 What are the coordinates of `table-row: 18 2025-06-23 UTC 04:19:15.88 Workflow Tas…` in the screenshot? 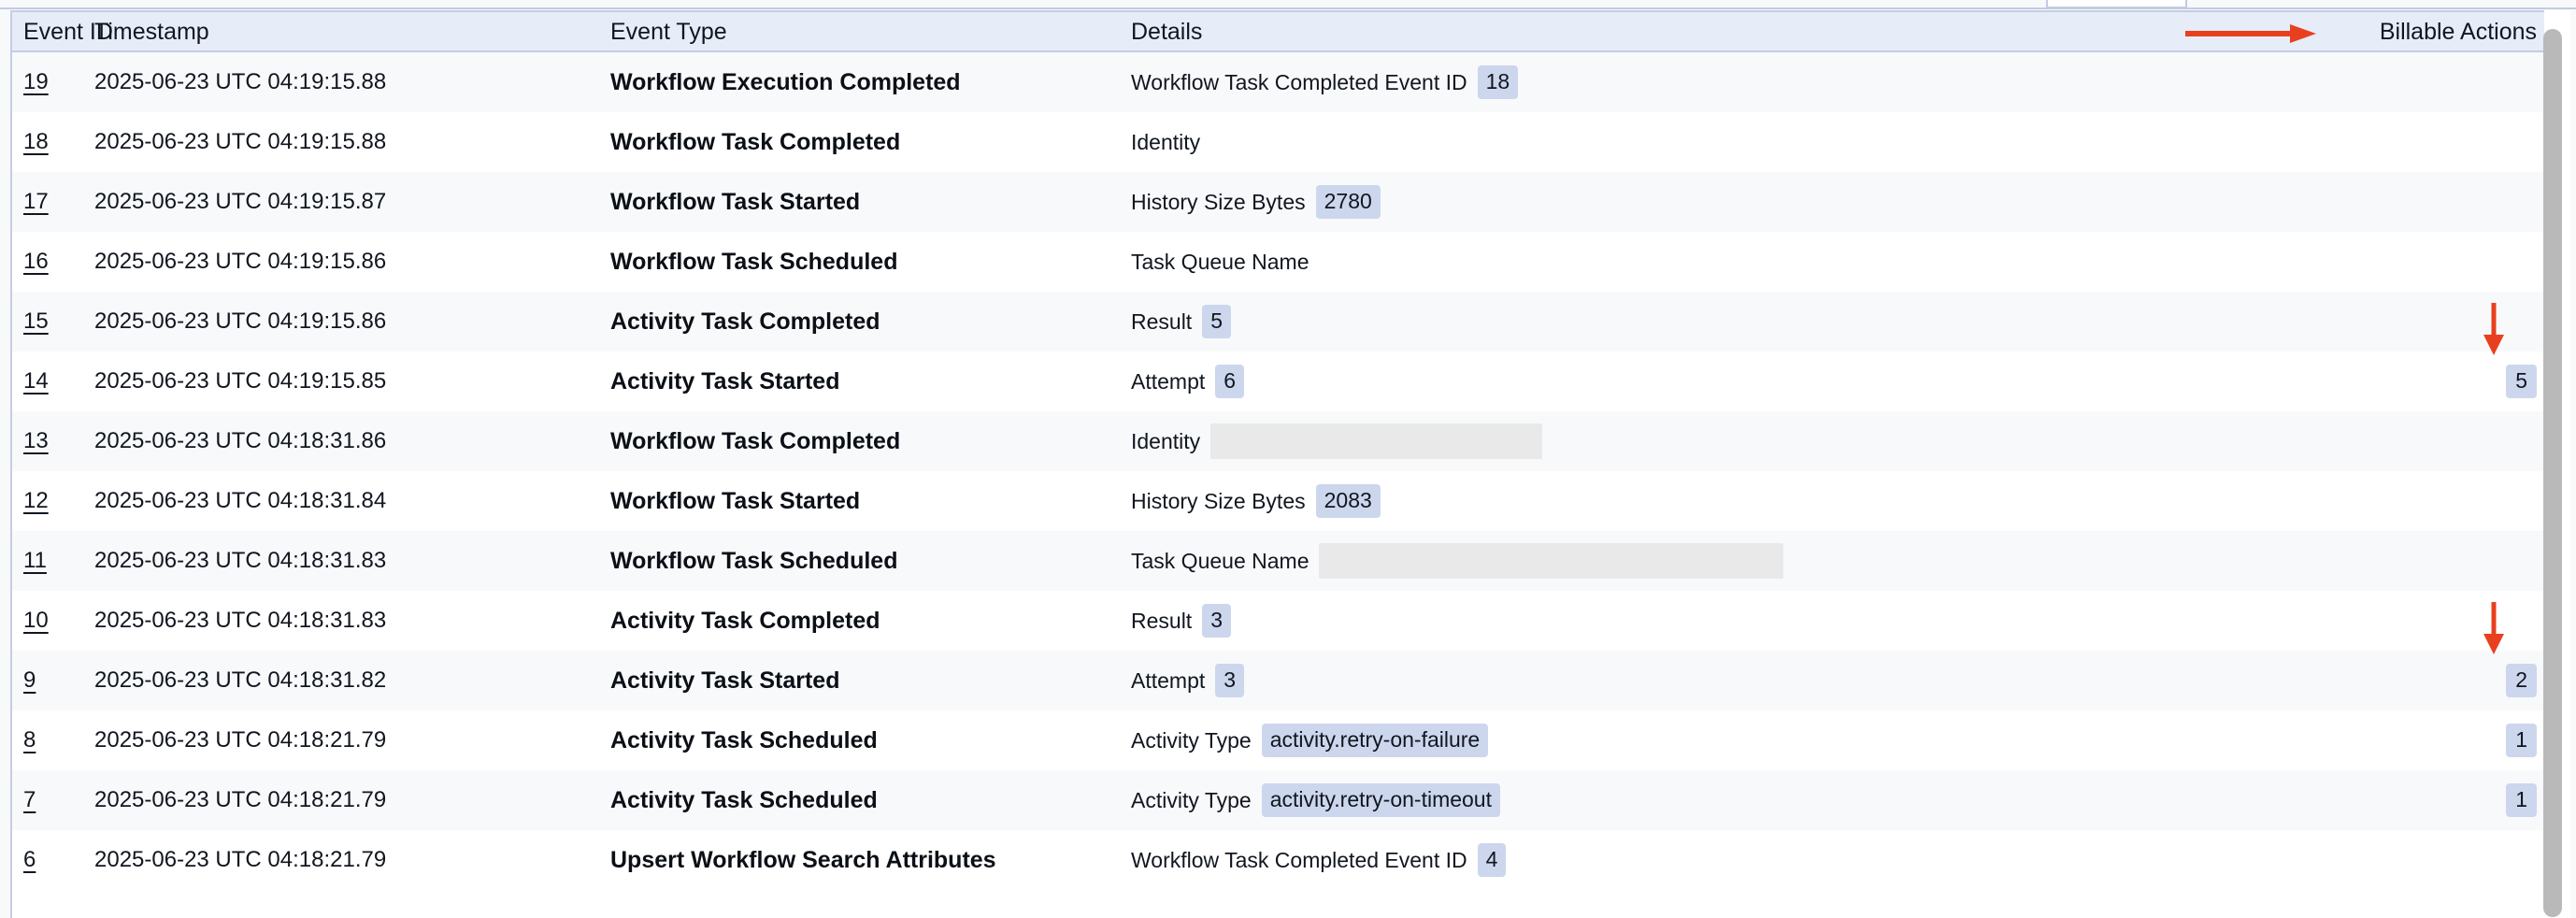 It's located at (1286, 142).